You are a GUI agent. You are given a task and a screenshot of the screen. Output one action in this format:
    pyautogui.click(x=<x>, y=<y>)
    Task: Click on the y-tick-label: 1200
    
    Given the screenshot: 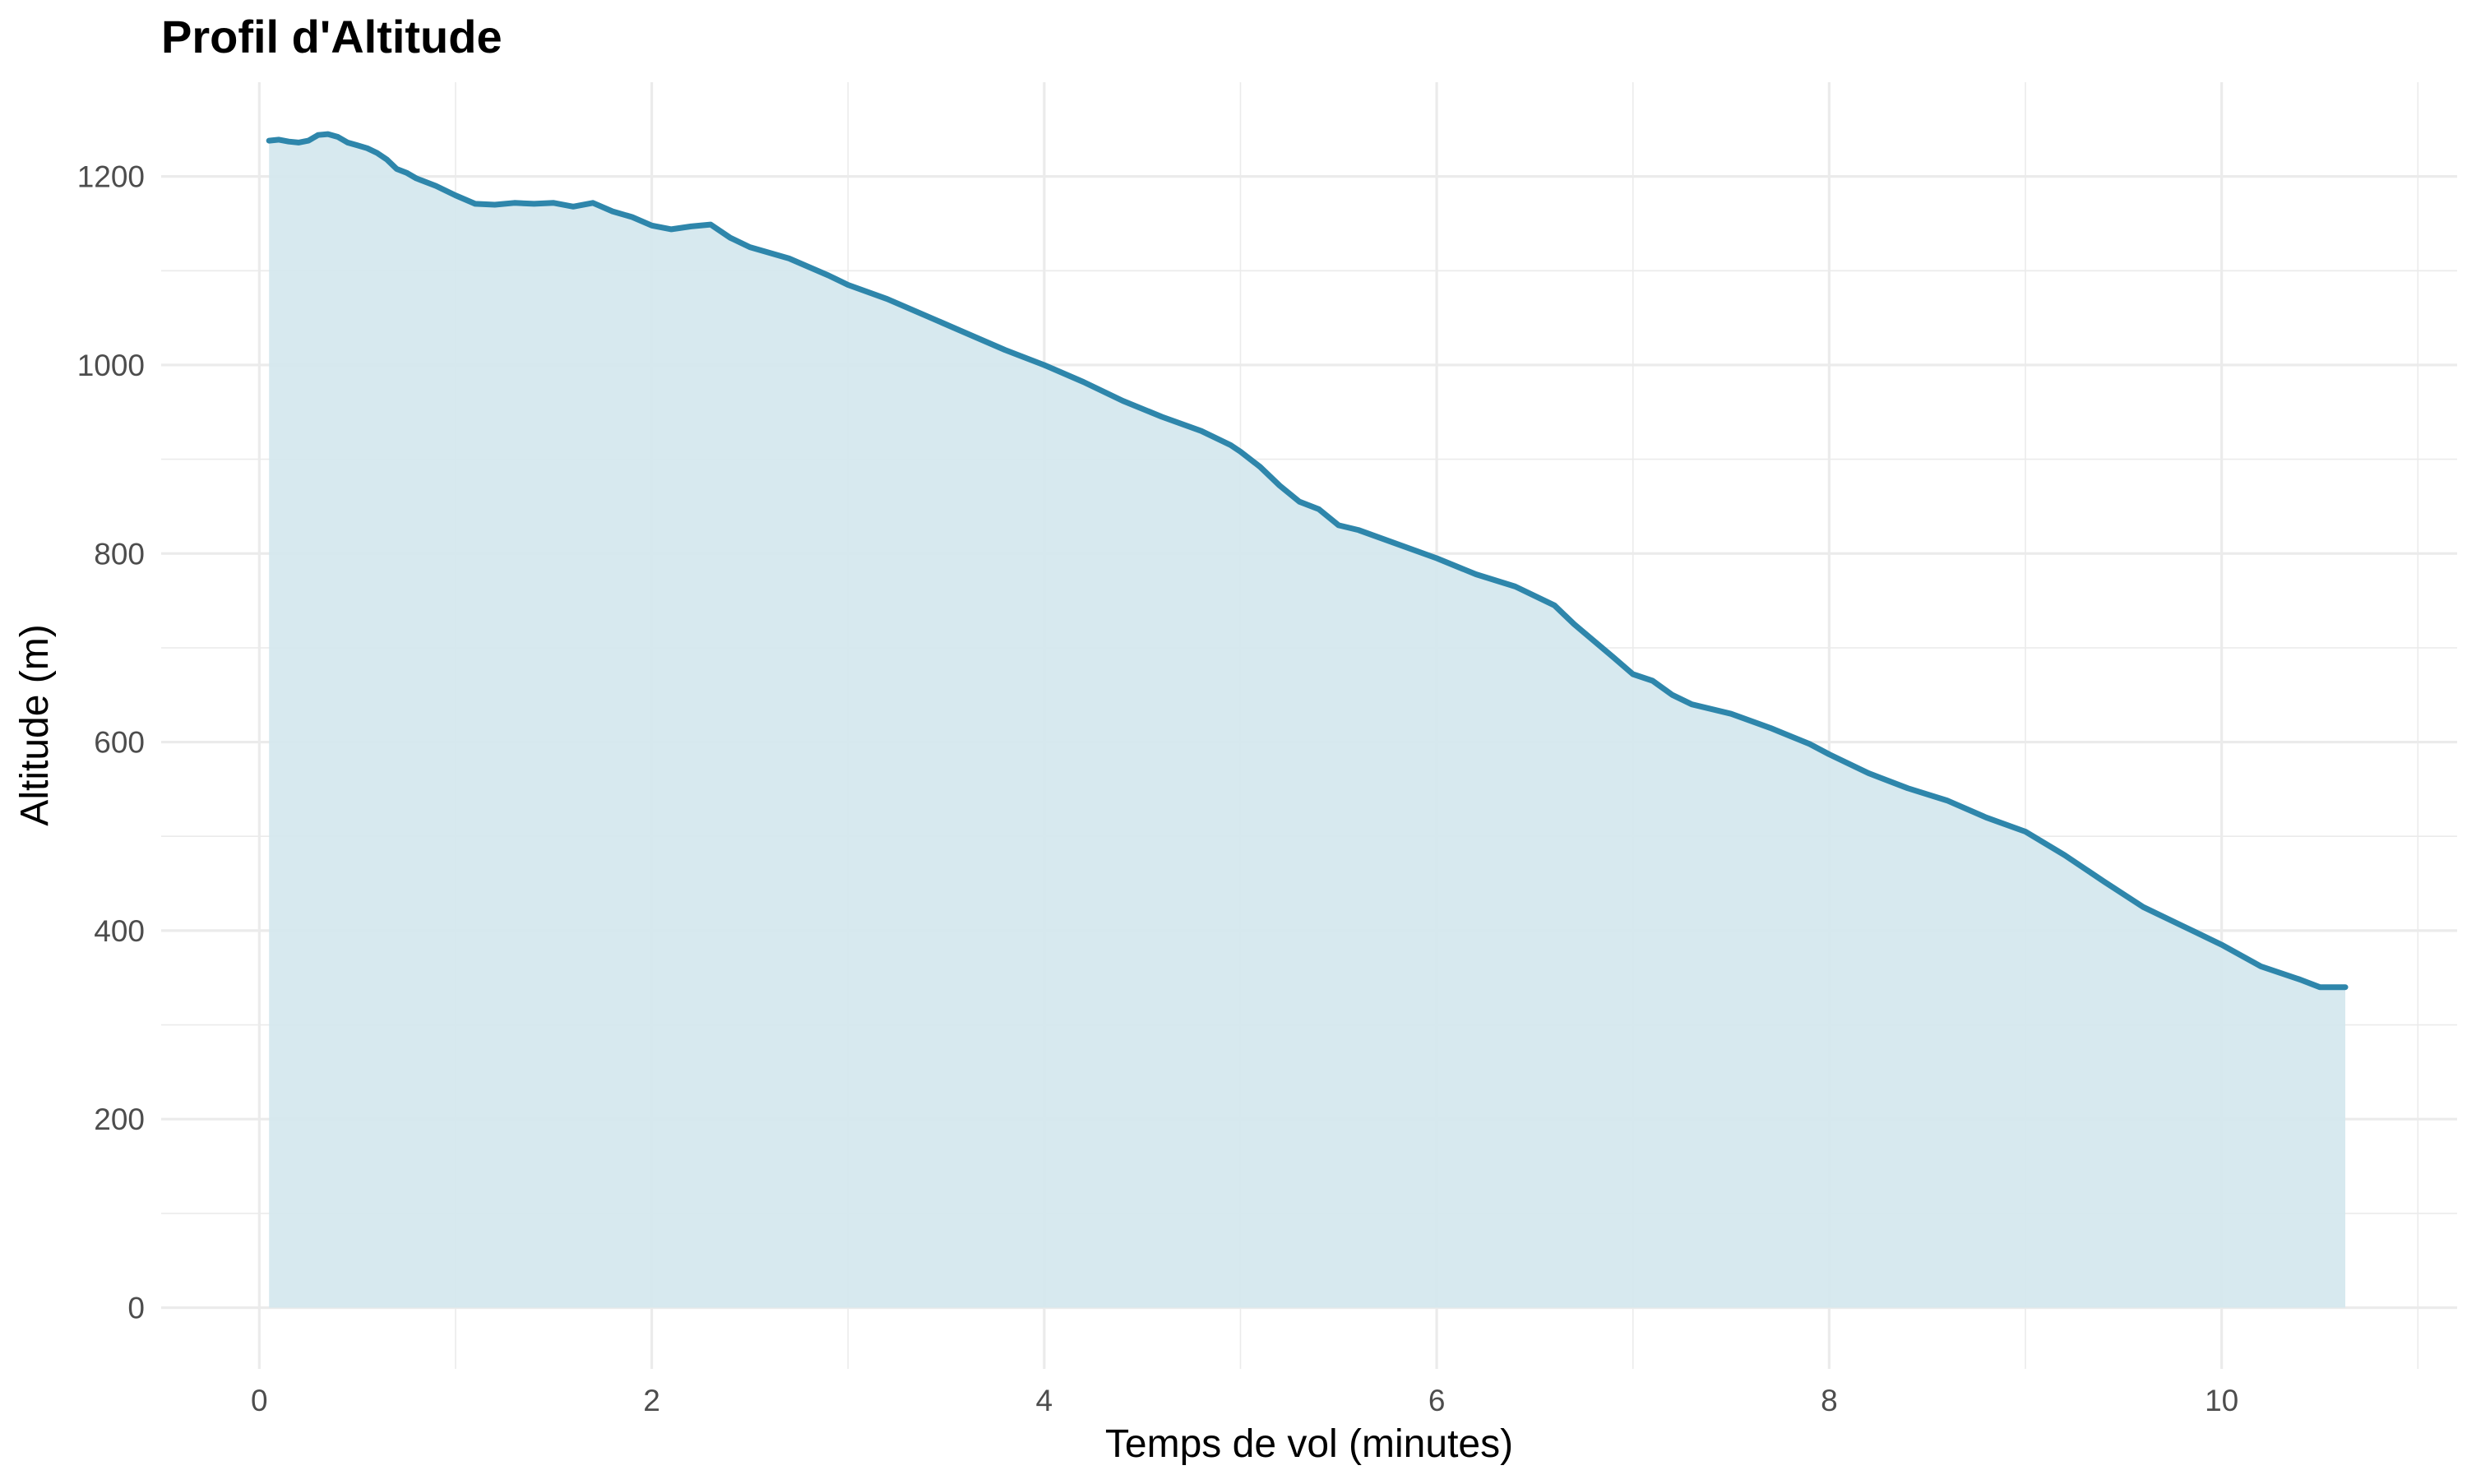 What is the action you would take?
    pyautogui.click(x=111, y=177)
    